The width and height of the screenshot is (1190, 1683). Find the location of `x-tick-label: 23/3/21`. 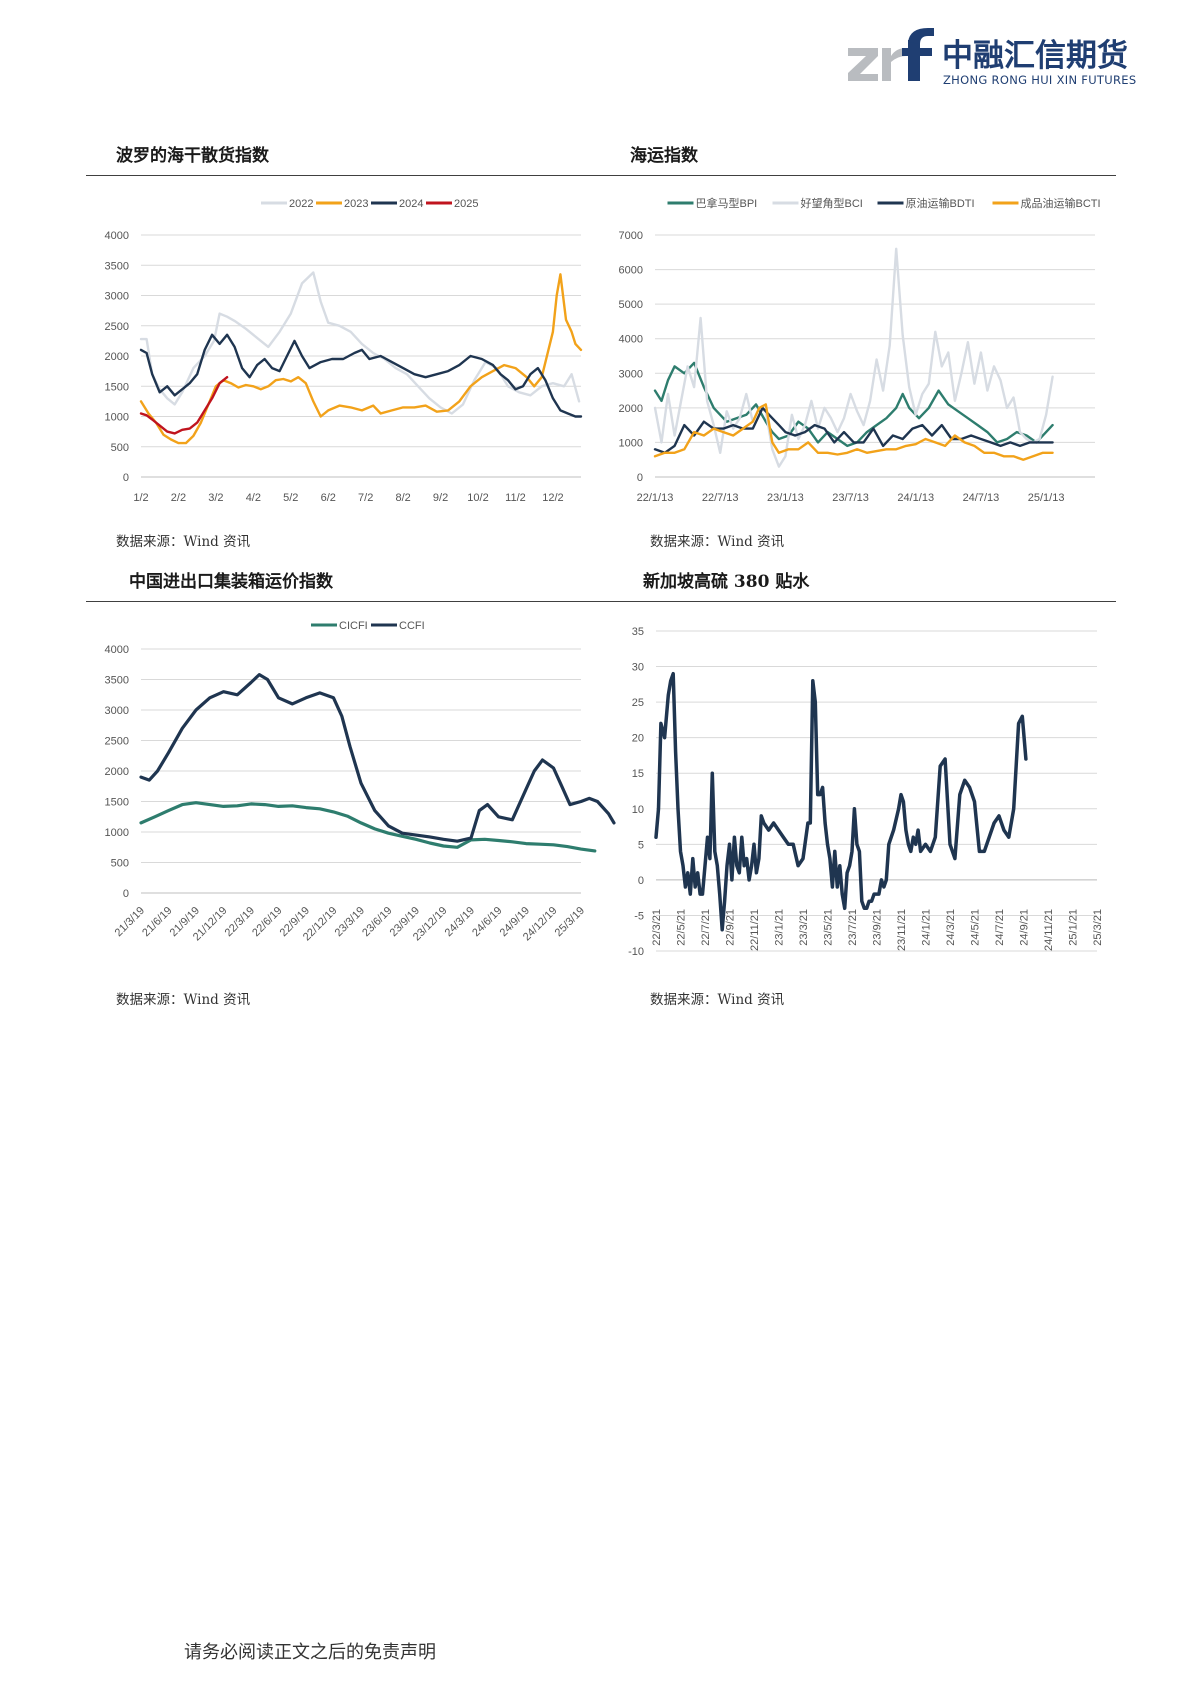

x-tick-label: 23/3/21 is located at coordinates (804, 927).